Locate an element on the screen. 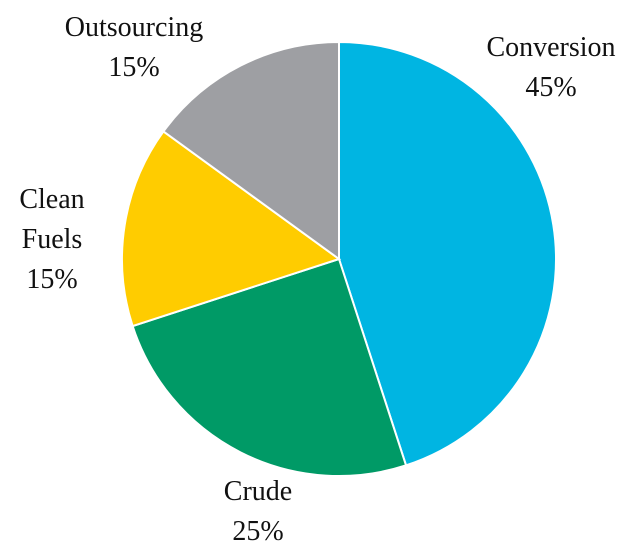 The image size is (634, 552). category-label: Outsourcing is located at coordinates (134, 27).